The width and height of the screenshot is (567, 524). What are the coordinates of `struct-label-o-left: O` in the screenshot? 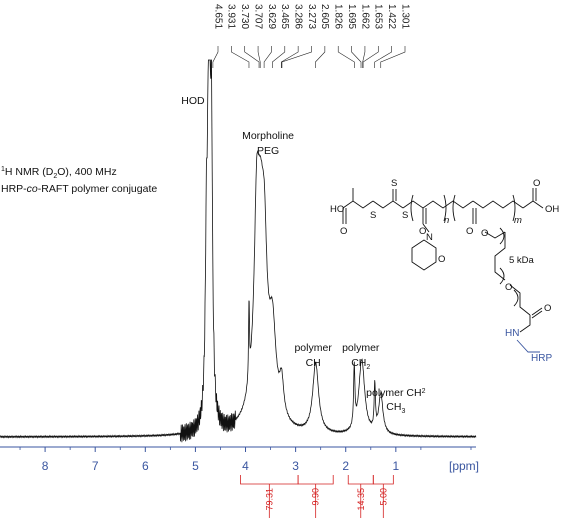 It's located at (343, 231).